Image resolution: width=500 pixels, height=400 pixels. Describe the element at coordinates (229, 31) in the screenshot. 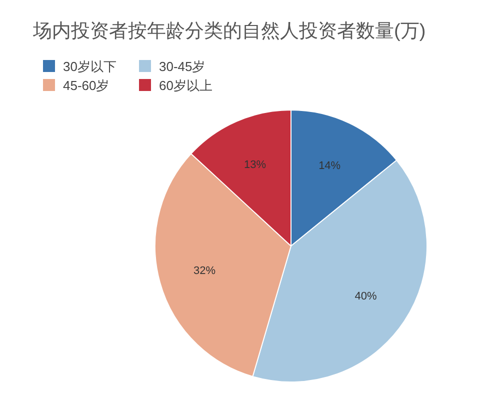

I see `title: 场内投资者按年龄分类的自然人投资者数量(万)` at that location.